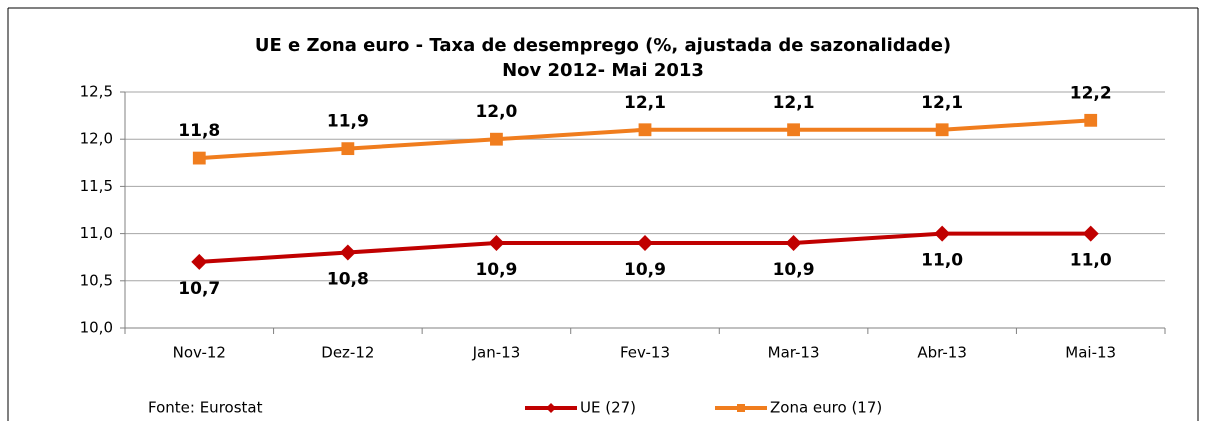 This screenshot has width=1206, height=421. I want to click on y-tick-label: 10,0, so click(96, 328).